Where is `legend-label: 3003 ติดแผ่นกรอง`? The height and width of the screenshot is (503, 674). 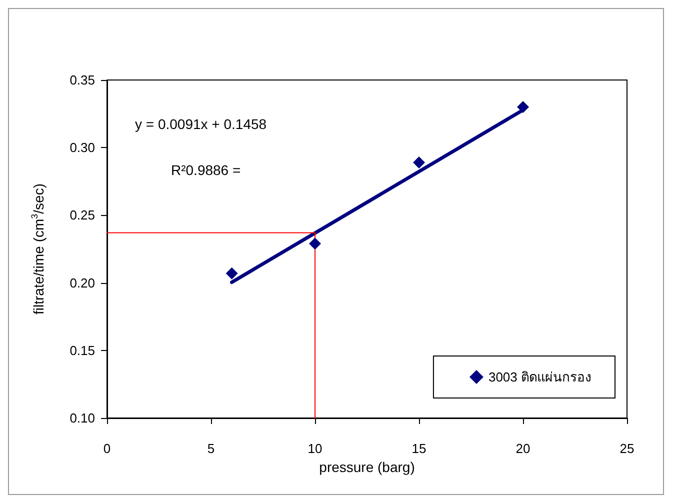 legend-label: 3003 ติดแผ่นกรอง is located at coordinates (540, 377).